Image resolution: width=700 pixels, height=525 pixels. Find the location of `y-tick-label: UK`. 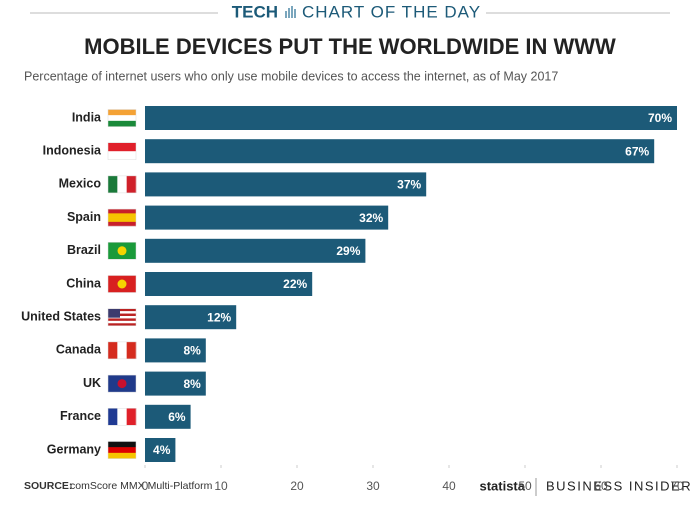

y-tick-label: UK is located at coordinates (92, 383).